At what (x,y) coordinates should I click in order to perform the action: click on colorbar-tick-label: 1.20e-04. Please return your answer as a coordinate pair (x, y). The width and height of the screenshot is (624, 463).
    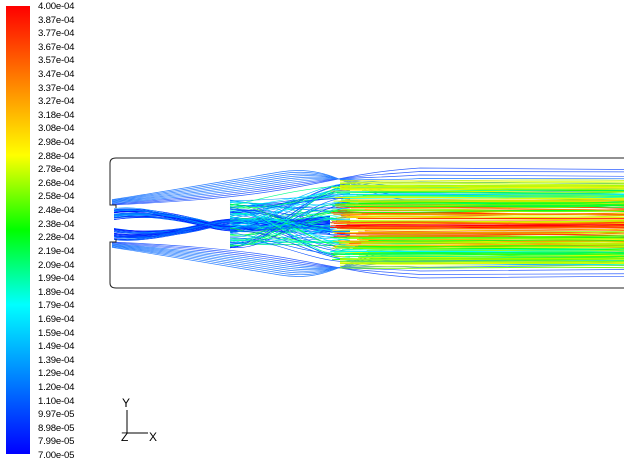
    Looking at the image, I should click on (56, 387).